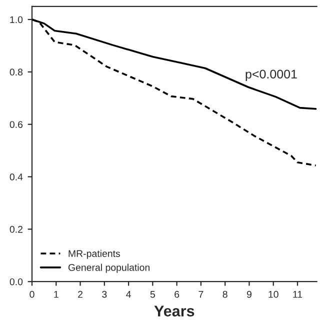 This screenshot has width=320, height=320. I want to click on x-axis-title: Years, so click(174, 311).